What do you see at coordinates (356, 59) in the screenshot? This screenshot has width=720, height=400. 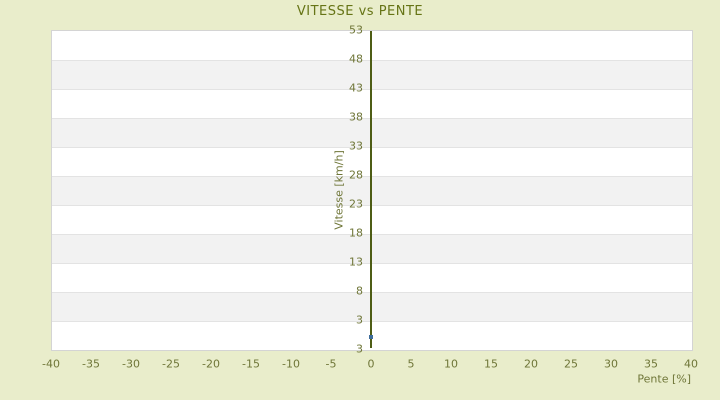 I see `y-tick-label: 48` at bounding box center [356, 59].